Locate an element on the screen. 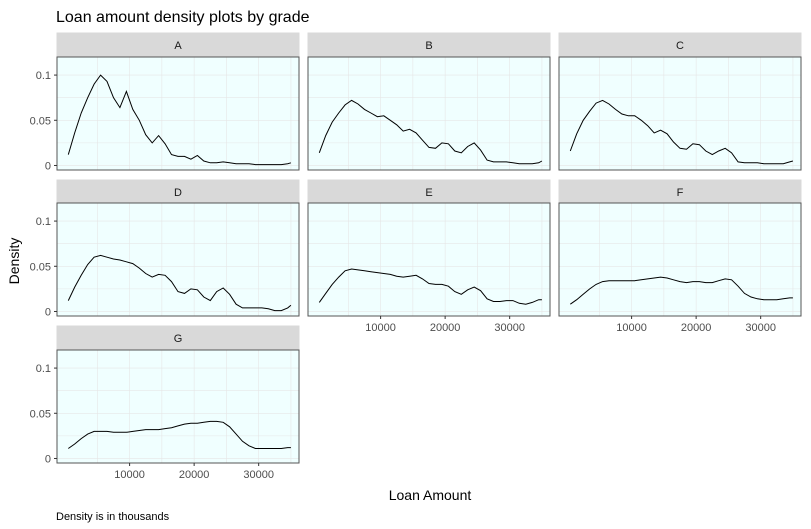  facet-panel-e: E 10000 20000 30000 is located at coordinates (429, 256).